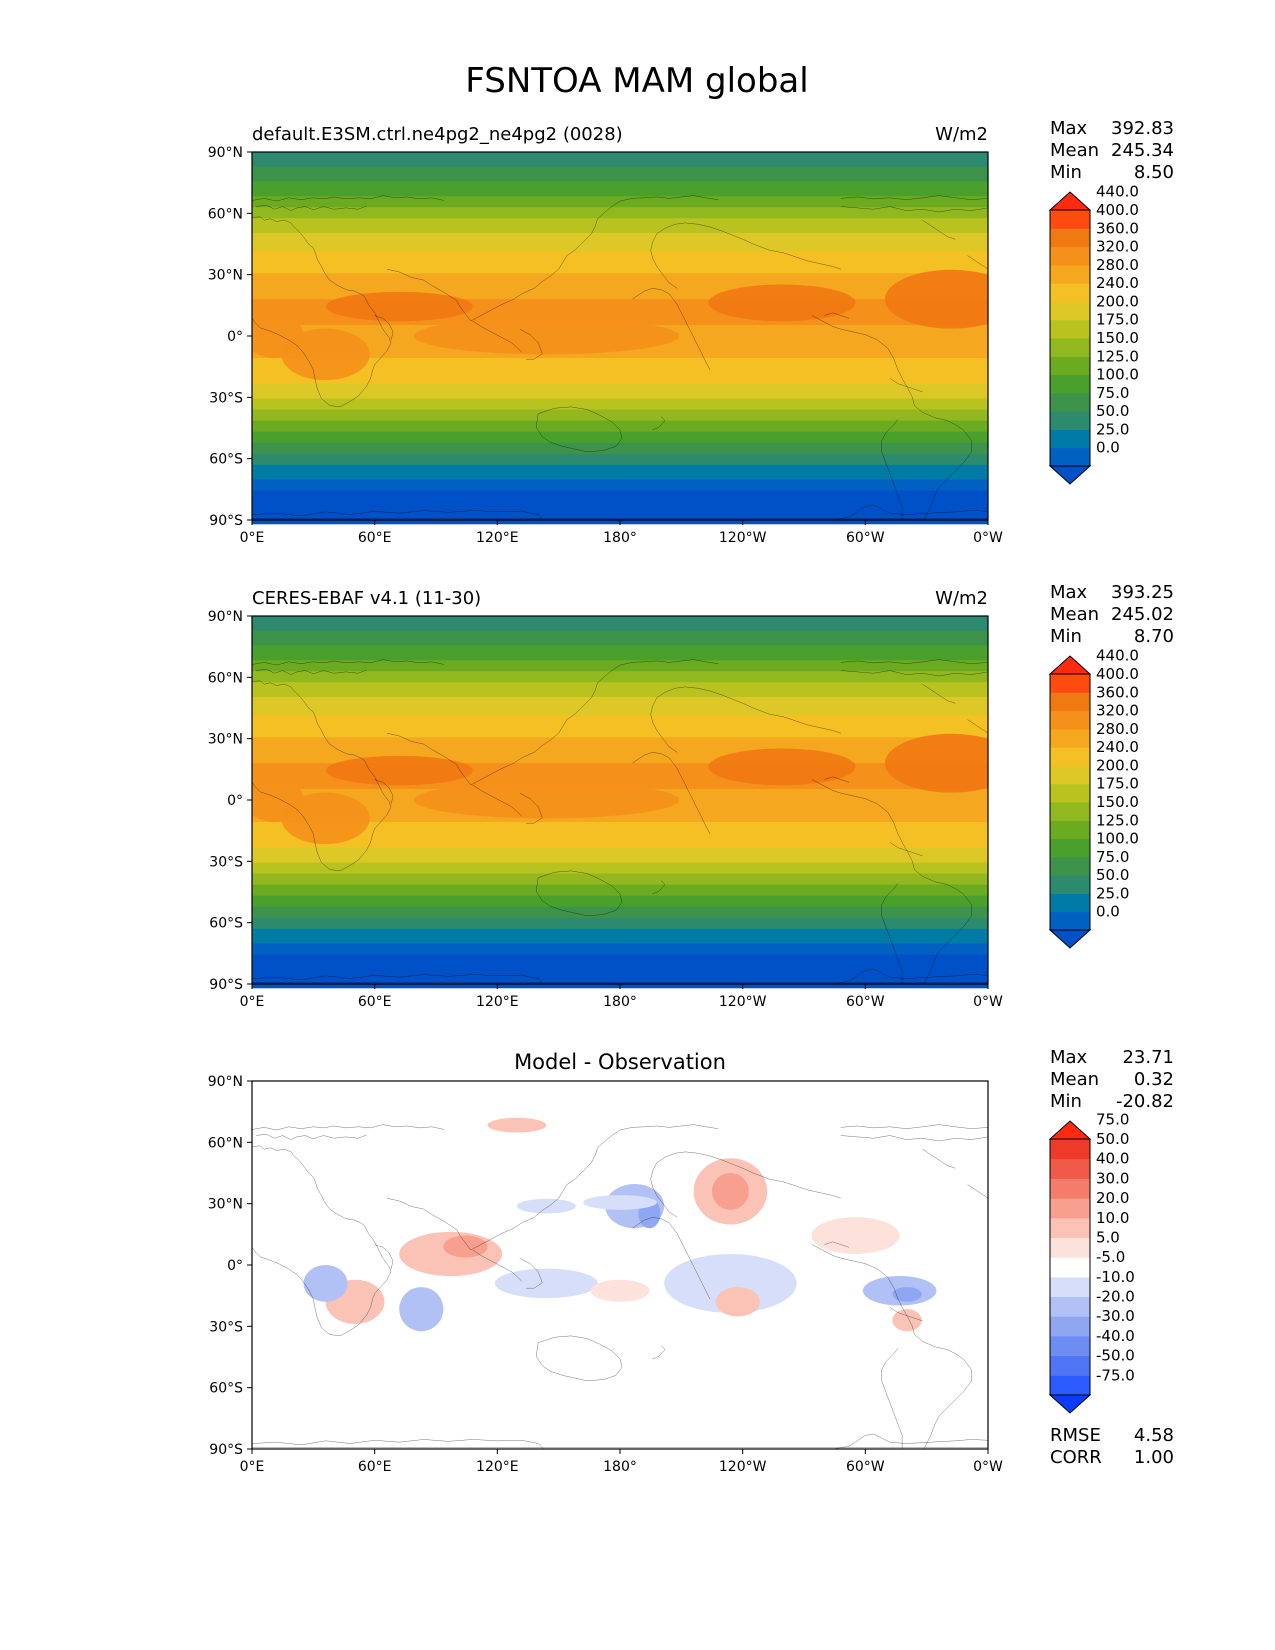  Describe the element at coordinates (1076, 1457) in the screenshot. I see `stat-label-corr: CORR` at that location.